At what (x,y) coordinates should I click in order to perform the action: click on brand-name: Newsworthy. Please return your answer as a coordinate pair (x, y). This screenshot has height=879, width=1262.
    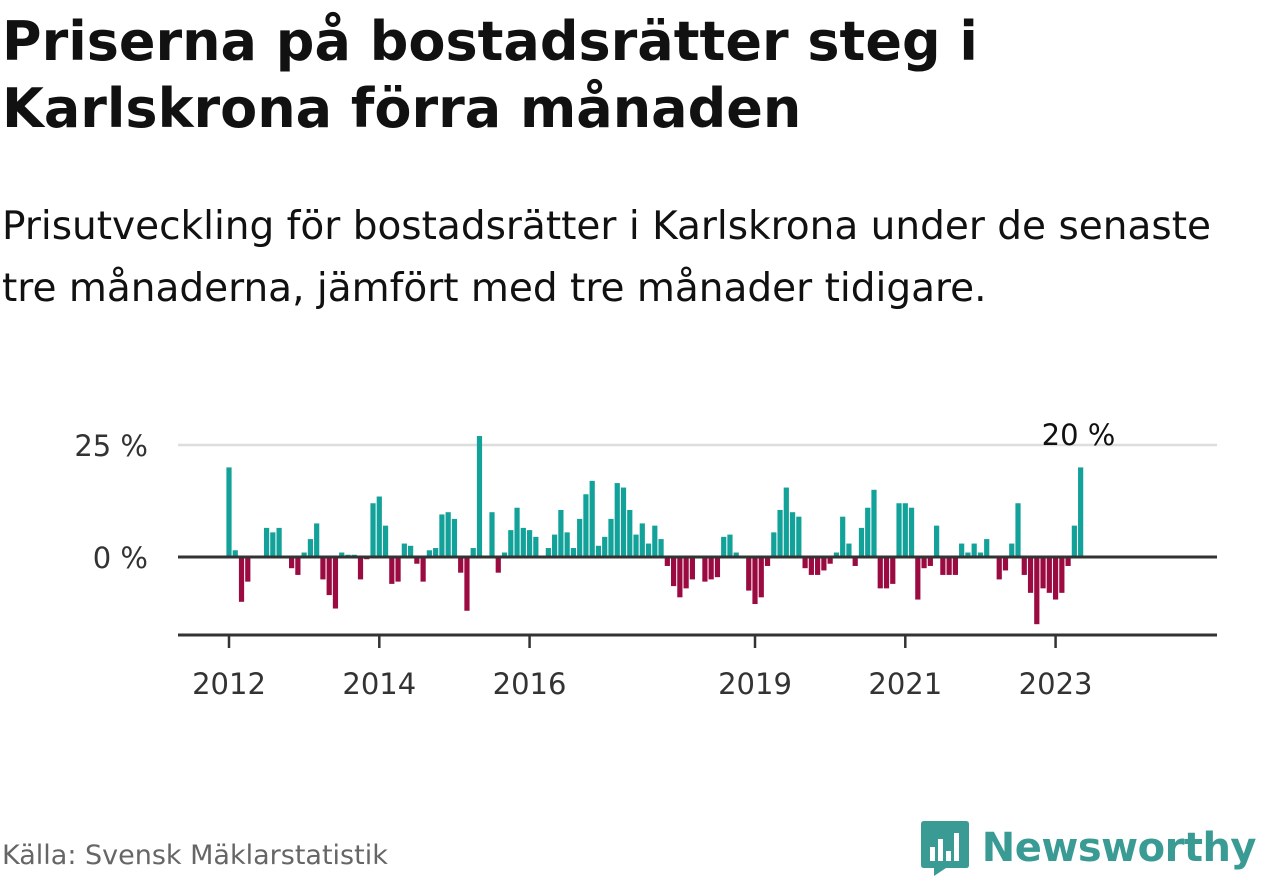
    Looking at the image, I should click on (1119, 848).